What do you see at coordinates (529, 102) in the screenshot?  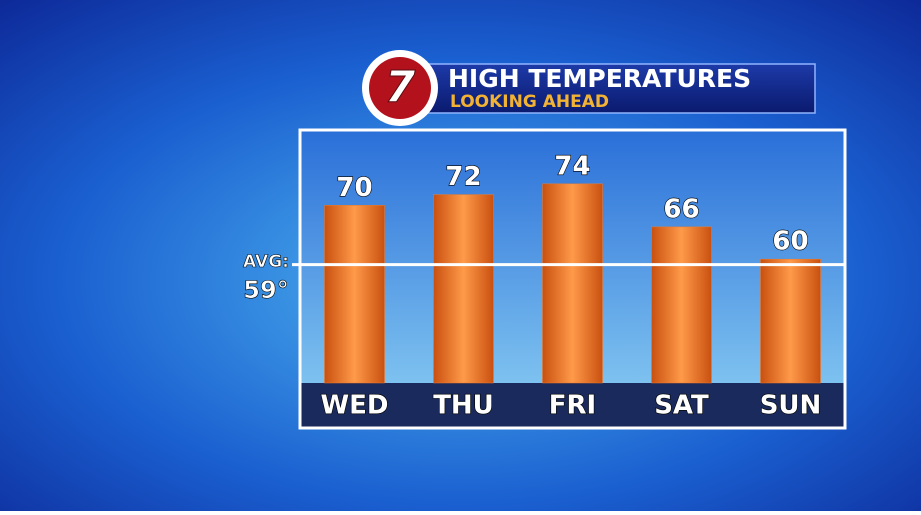 I see `chart-subtitle: LOOKING AHEAD` at bounding box center [529, 102].